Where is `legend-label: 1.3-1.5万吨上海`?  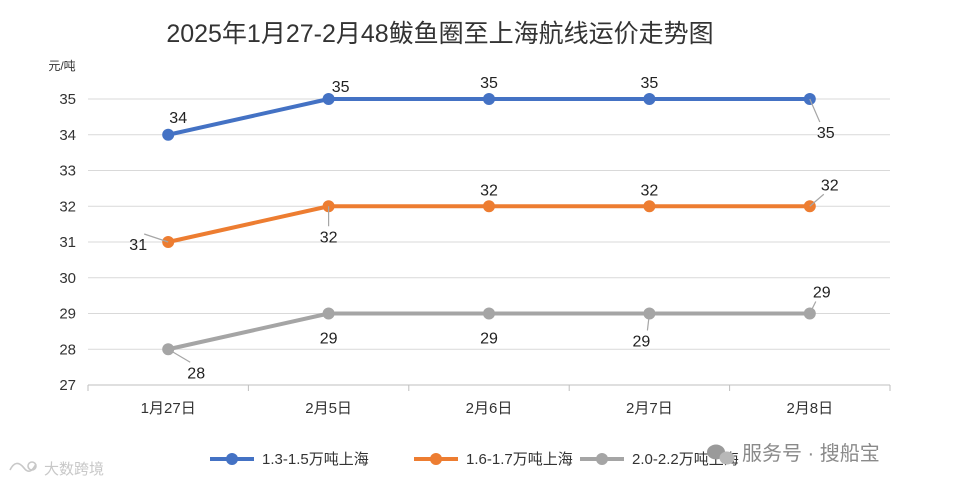 legend-label: 1.3-1.5万吨上海 is located at coordinates (315, 459).